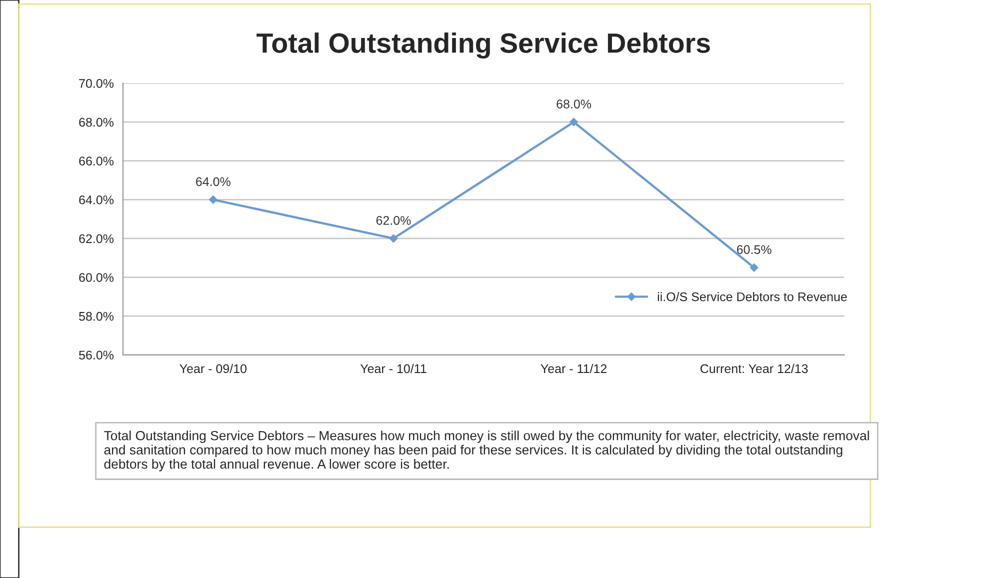 The width and height of the screenshot is (988, 578). What do you see at coordinates (96, 161) in the screenshot?
I see `y-tick-label: 66.0%` at bounding box center [96, 161].